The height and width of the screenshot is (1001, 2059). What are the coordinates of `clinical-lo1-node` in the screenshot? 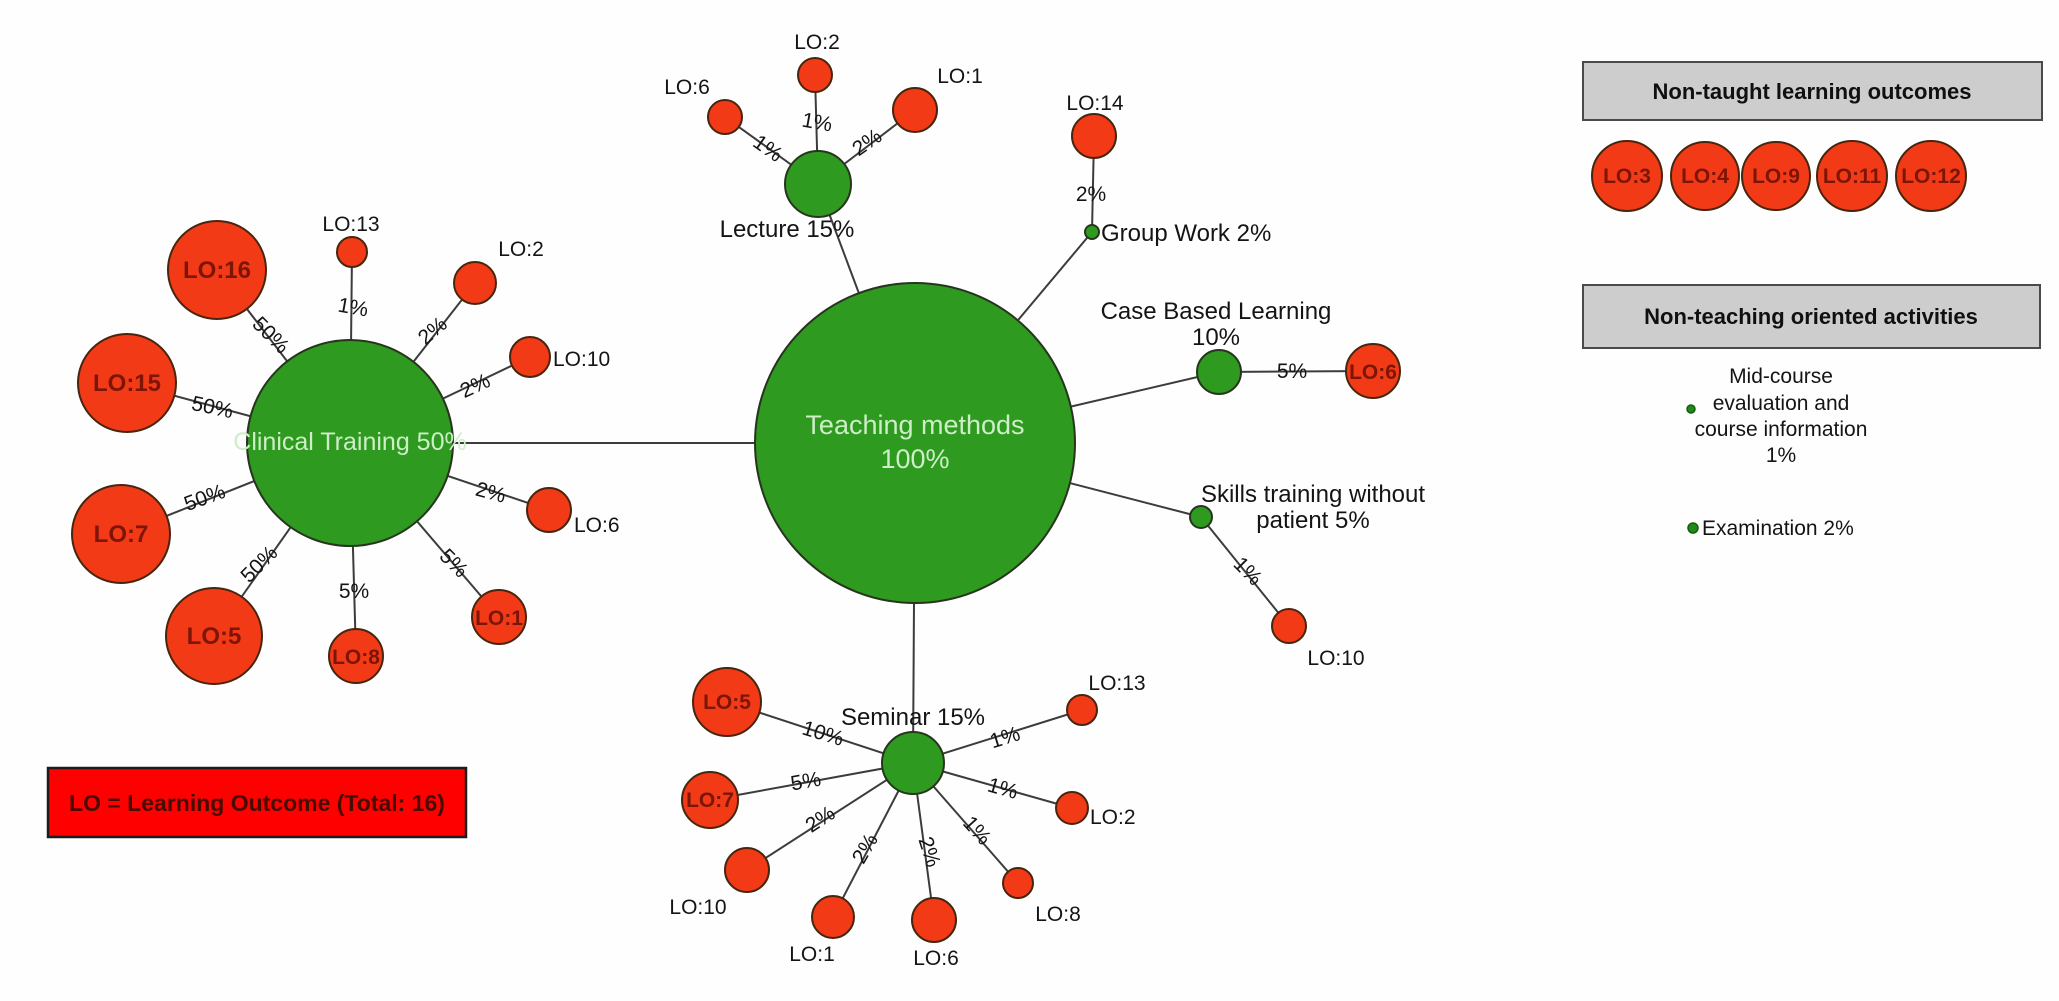 It's located at (499, 617).